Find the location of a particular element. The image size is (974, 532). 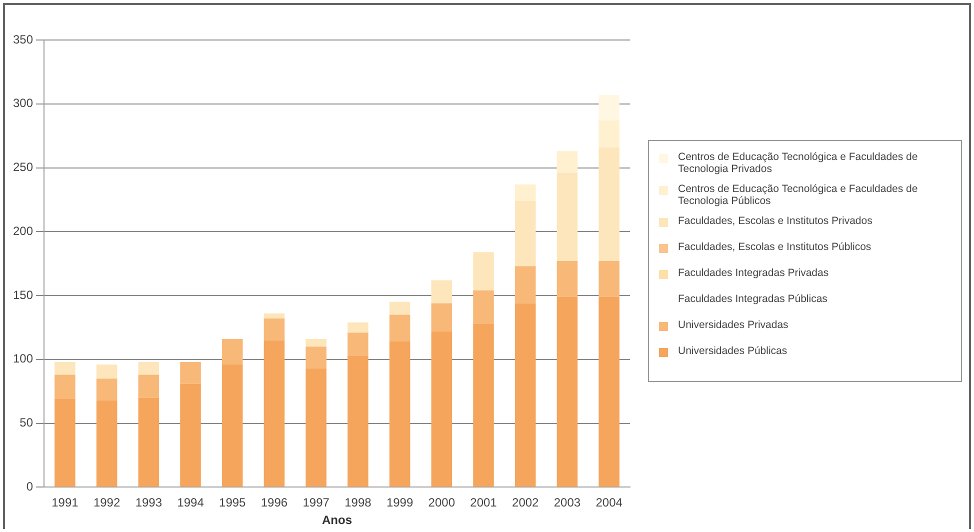

legend-label: Faculdades Integradas Privadas is located at coordinates (753, 273).